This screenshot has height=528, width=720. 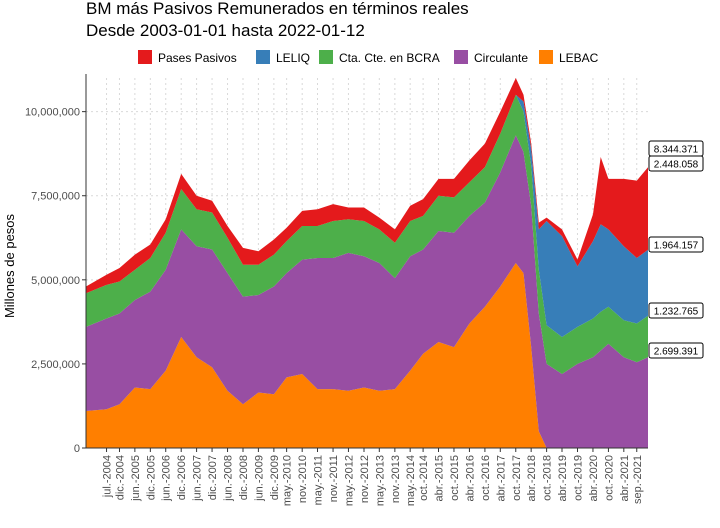 I want to click on legend-item: LELIQ, so click(x=283, y=57).